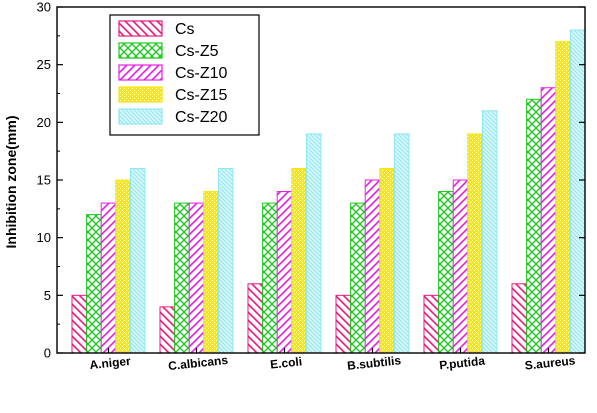  What do you see at coordinates (372, 266) in the screenshot?
I see `bar-cs-z10-b-subtilis` at bounding box center [372, 266].